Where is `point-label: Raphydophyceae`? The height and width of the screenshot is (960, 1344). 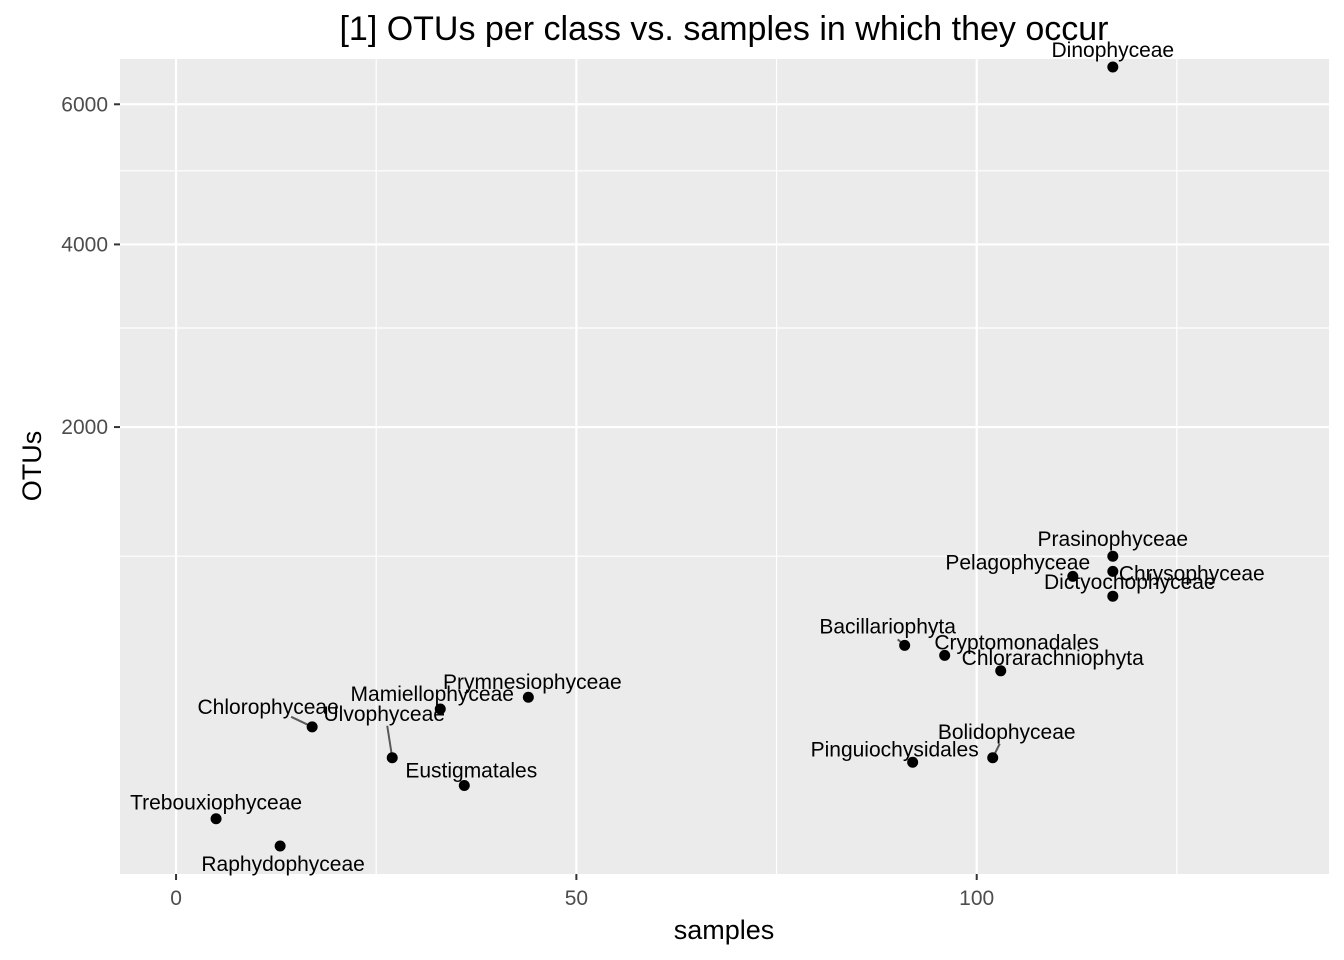 point-label: Raphydophyceae is located at coordinates (282, 864).